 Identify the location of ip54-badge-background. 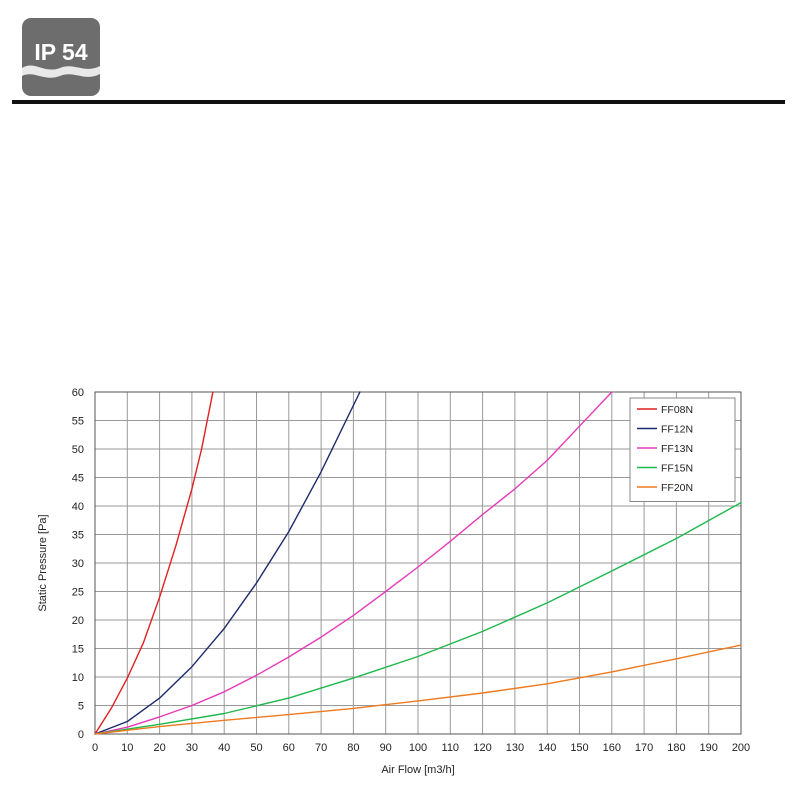
(61, 57).